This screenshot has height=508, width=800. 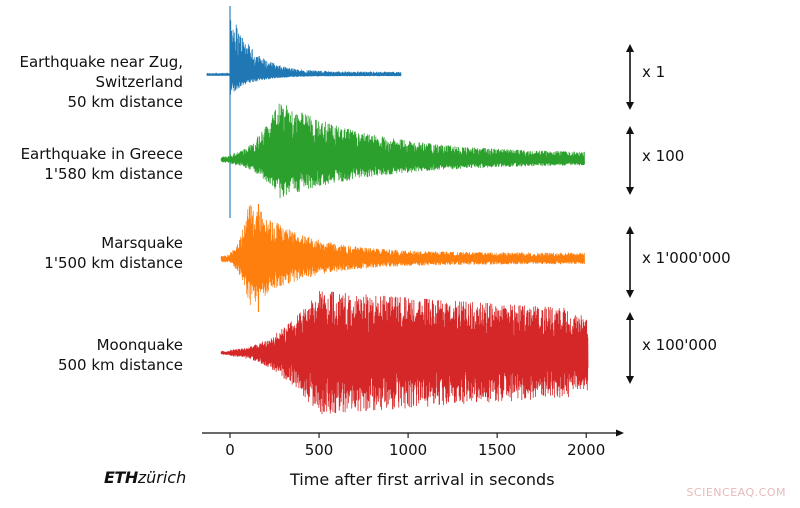 I want to click on scale-label-mars: x 1'000'000, so click(x=686, y=258).